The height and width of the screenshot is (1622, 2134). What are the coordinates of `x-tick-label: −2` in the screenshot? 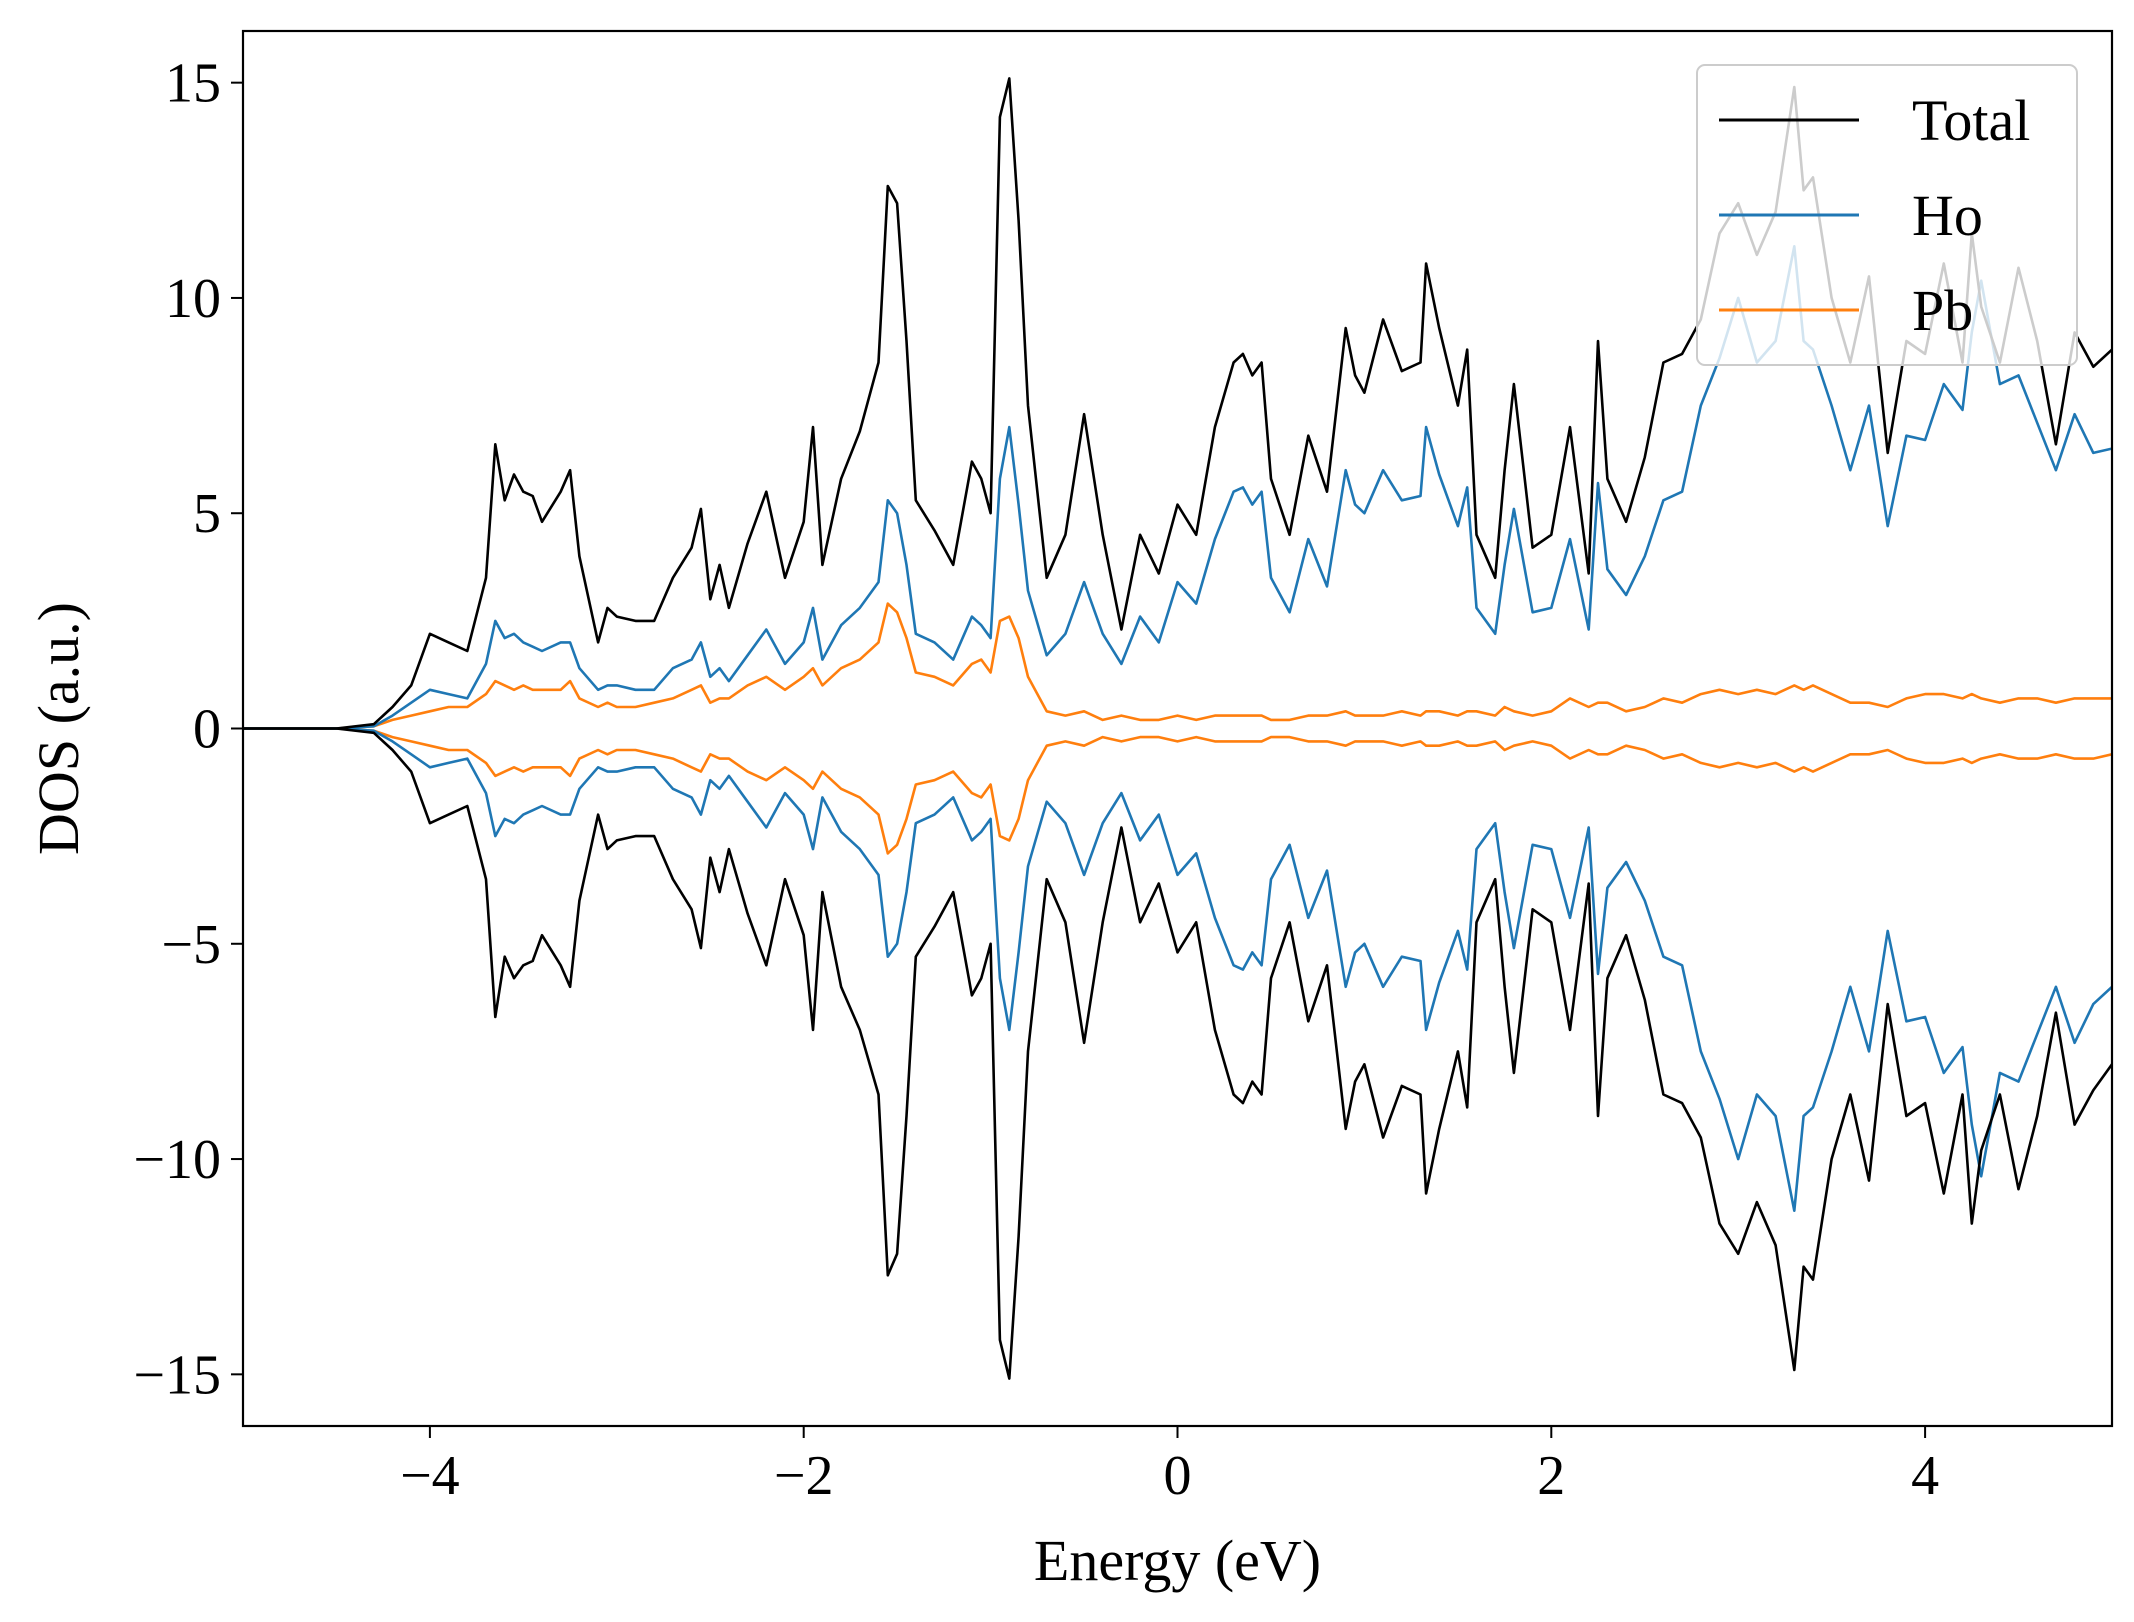 It's located at (804, 1476).